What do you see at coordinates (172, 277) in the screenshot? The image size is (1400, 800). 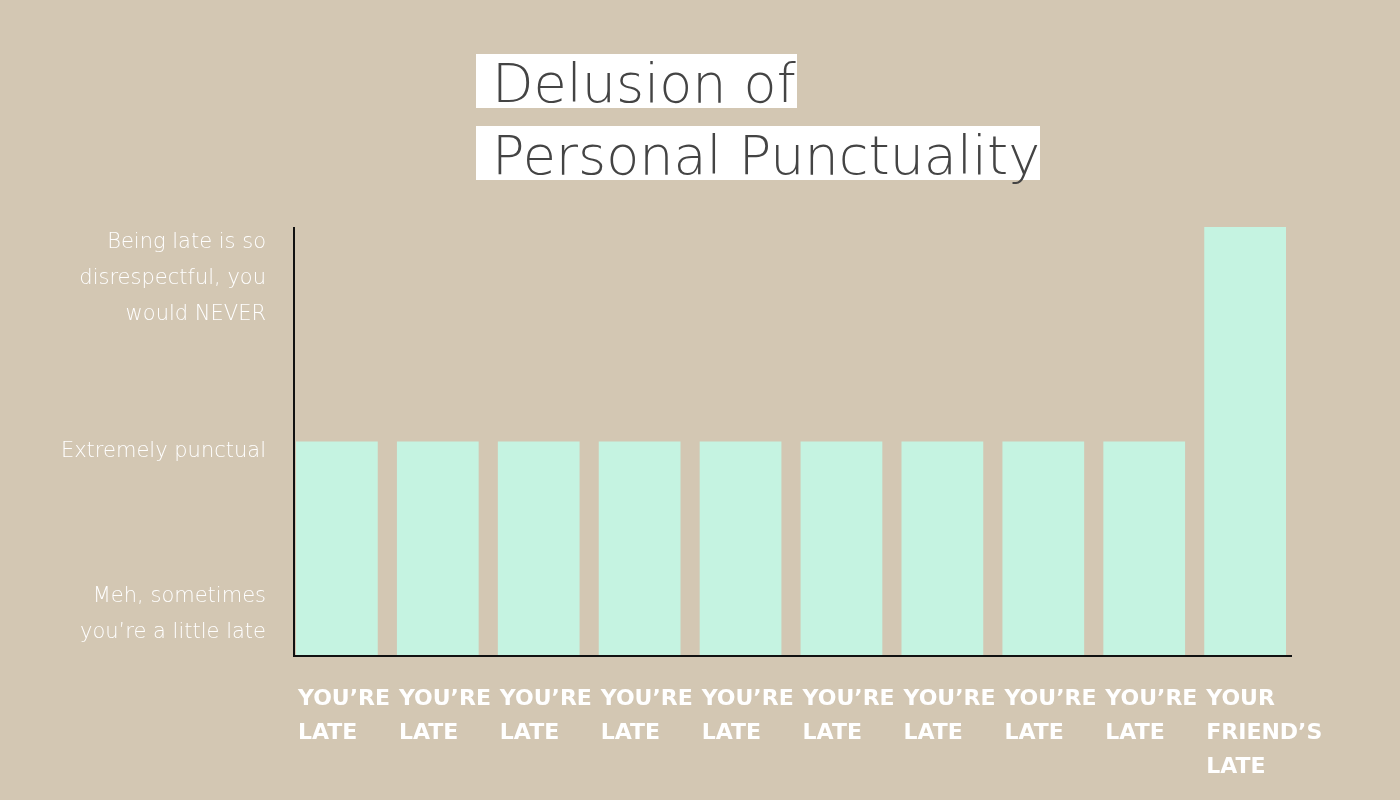 I see `text: Being late is so disrespectful, you would NEVER` at bounding box center [172, 277].